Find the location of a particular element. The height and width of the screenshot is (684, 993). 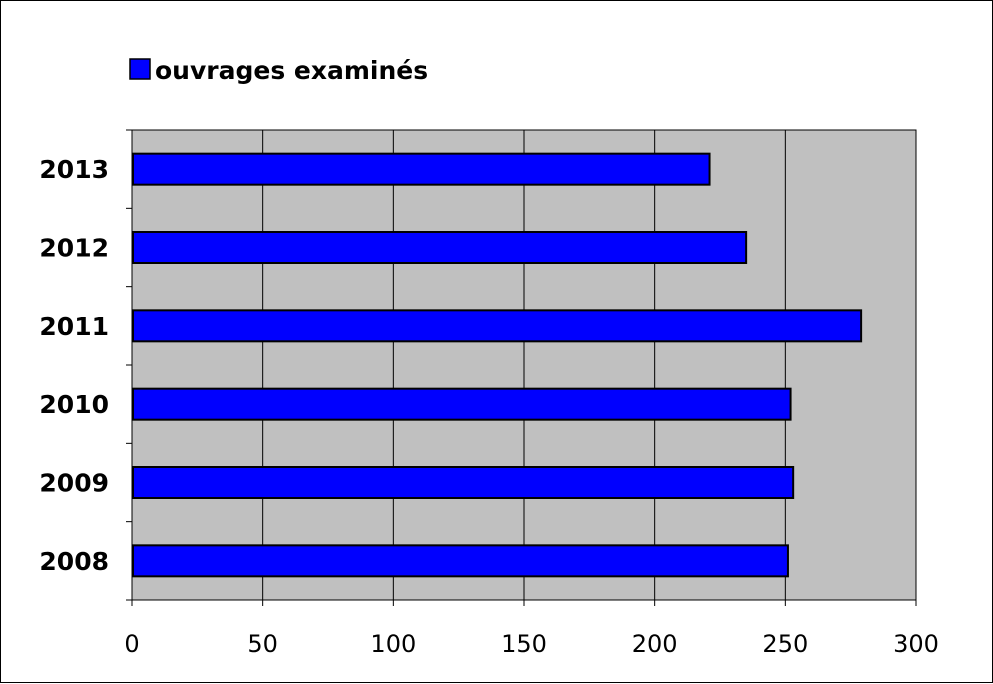

x-tick-label: 0 is located at coordinates (131, 644).